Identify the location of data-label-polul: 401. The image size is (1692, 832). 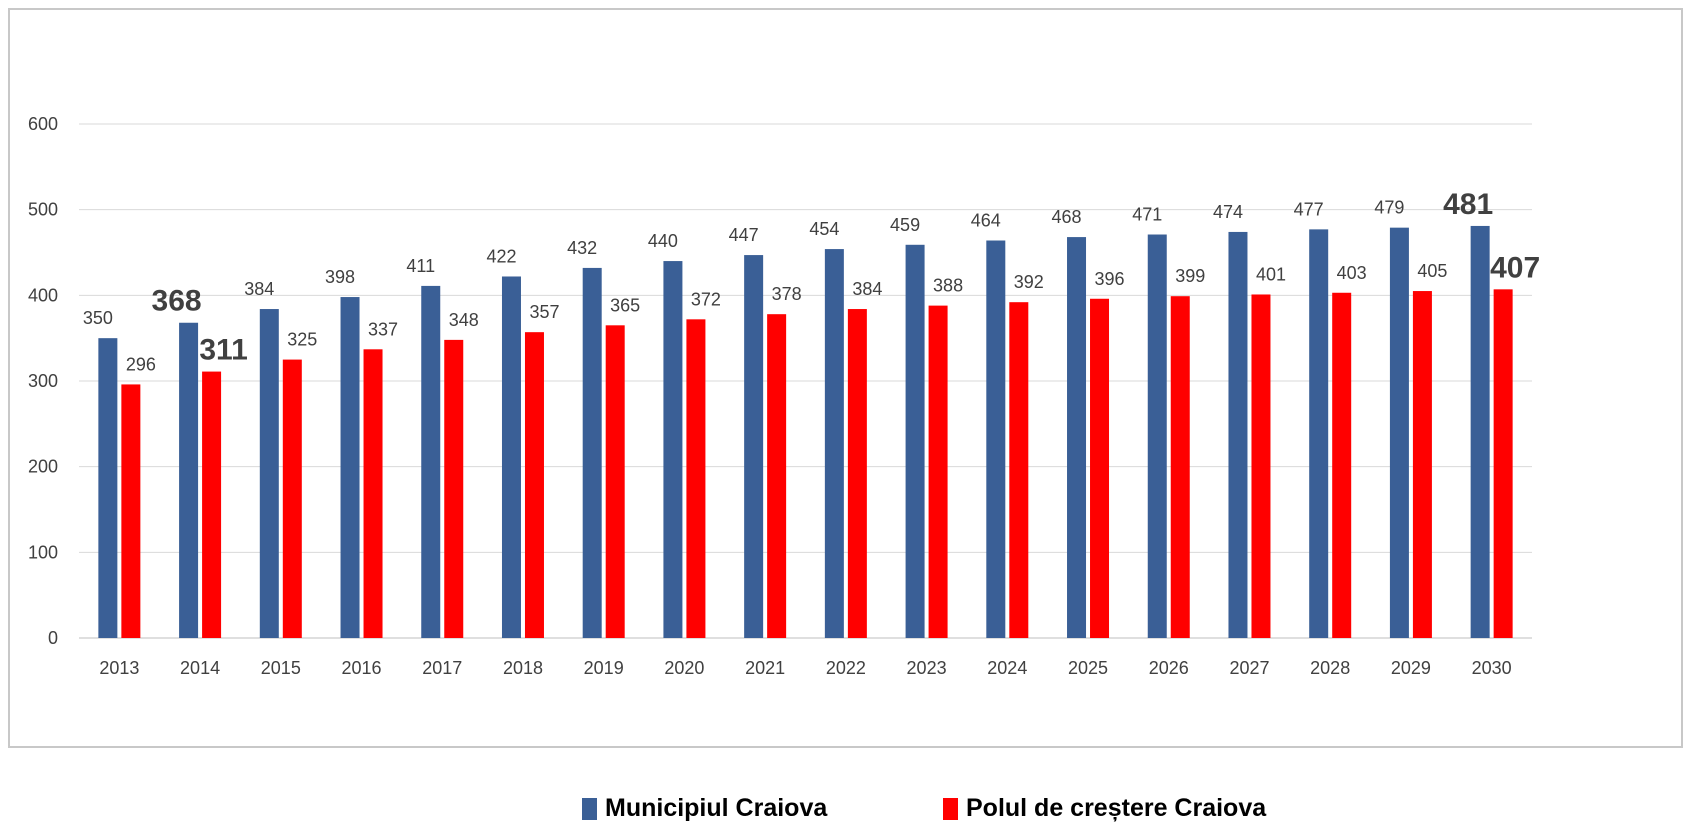
(1271, 274).